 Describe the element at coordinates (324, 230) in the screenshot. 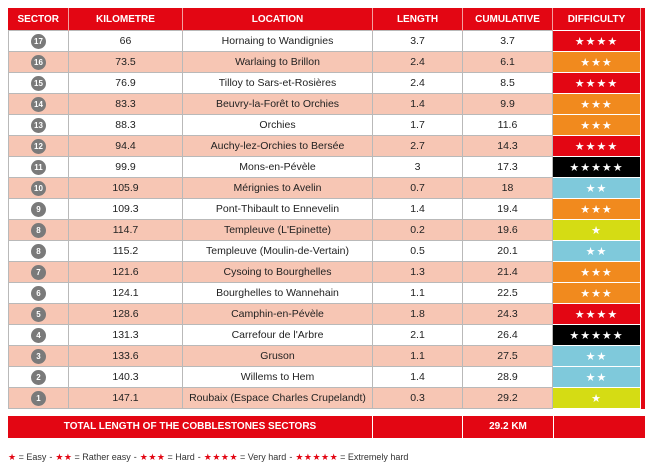

I see `table-row: 8 114.7 Templeuve (L'Epinette) 0.2 19.6 ★` at that location.